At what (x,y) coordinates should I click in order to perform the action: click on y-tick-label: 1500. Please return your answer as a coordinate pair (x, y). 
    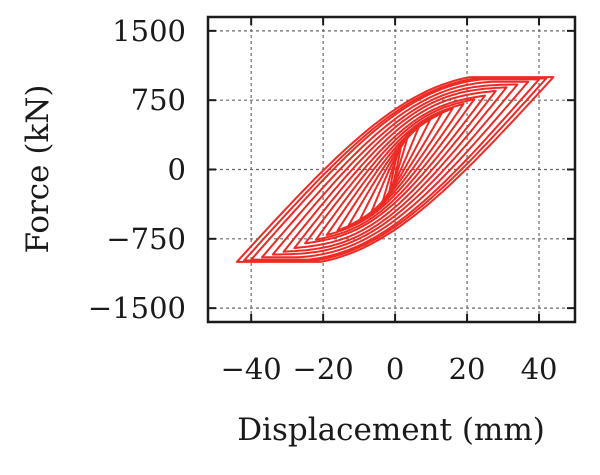
    Looking at the image, I should click on (149, 31).